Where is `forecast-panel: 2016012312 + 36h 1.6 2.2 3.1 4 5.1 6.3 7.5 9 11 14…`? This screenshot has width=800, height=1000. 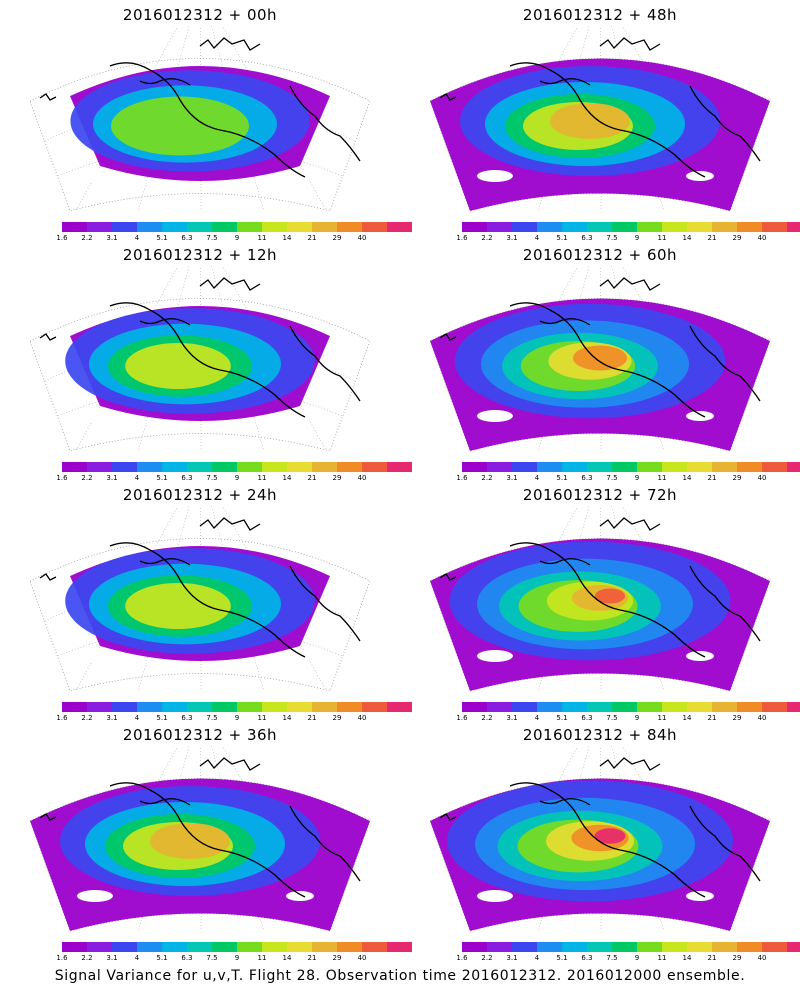
forecast-panel: 2016012312 + 36h 1.6 2.2 3.1 4 5.1 6.3 7.5 9 11 14… is located at coordinates (206, 841).